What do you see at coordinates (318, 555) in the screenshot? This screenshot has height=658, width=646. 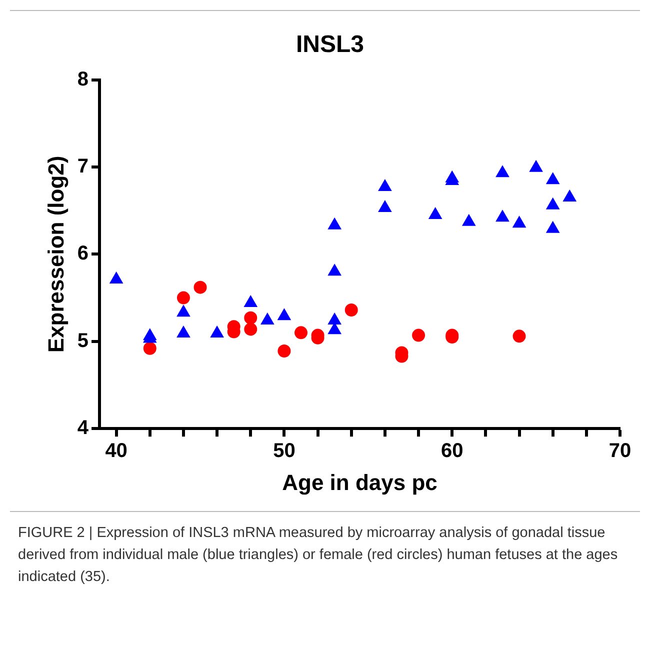 I see `caption: FIGURE 2 | Expression of INSL3 mRNA measured by microarray analysis of gonadal tissue derived from individual male (blue triangles) or female (red circles) human fetuses at the ages indicated (35).` at bounding box center [318, 555].